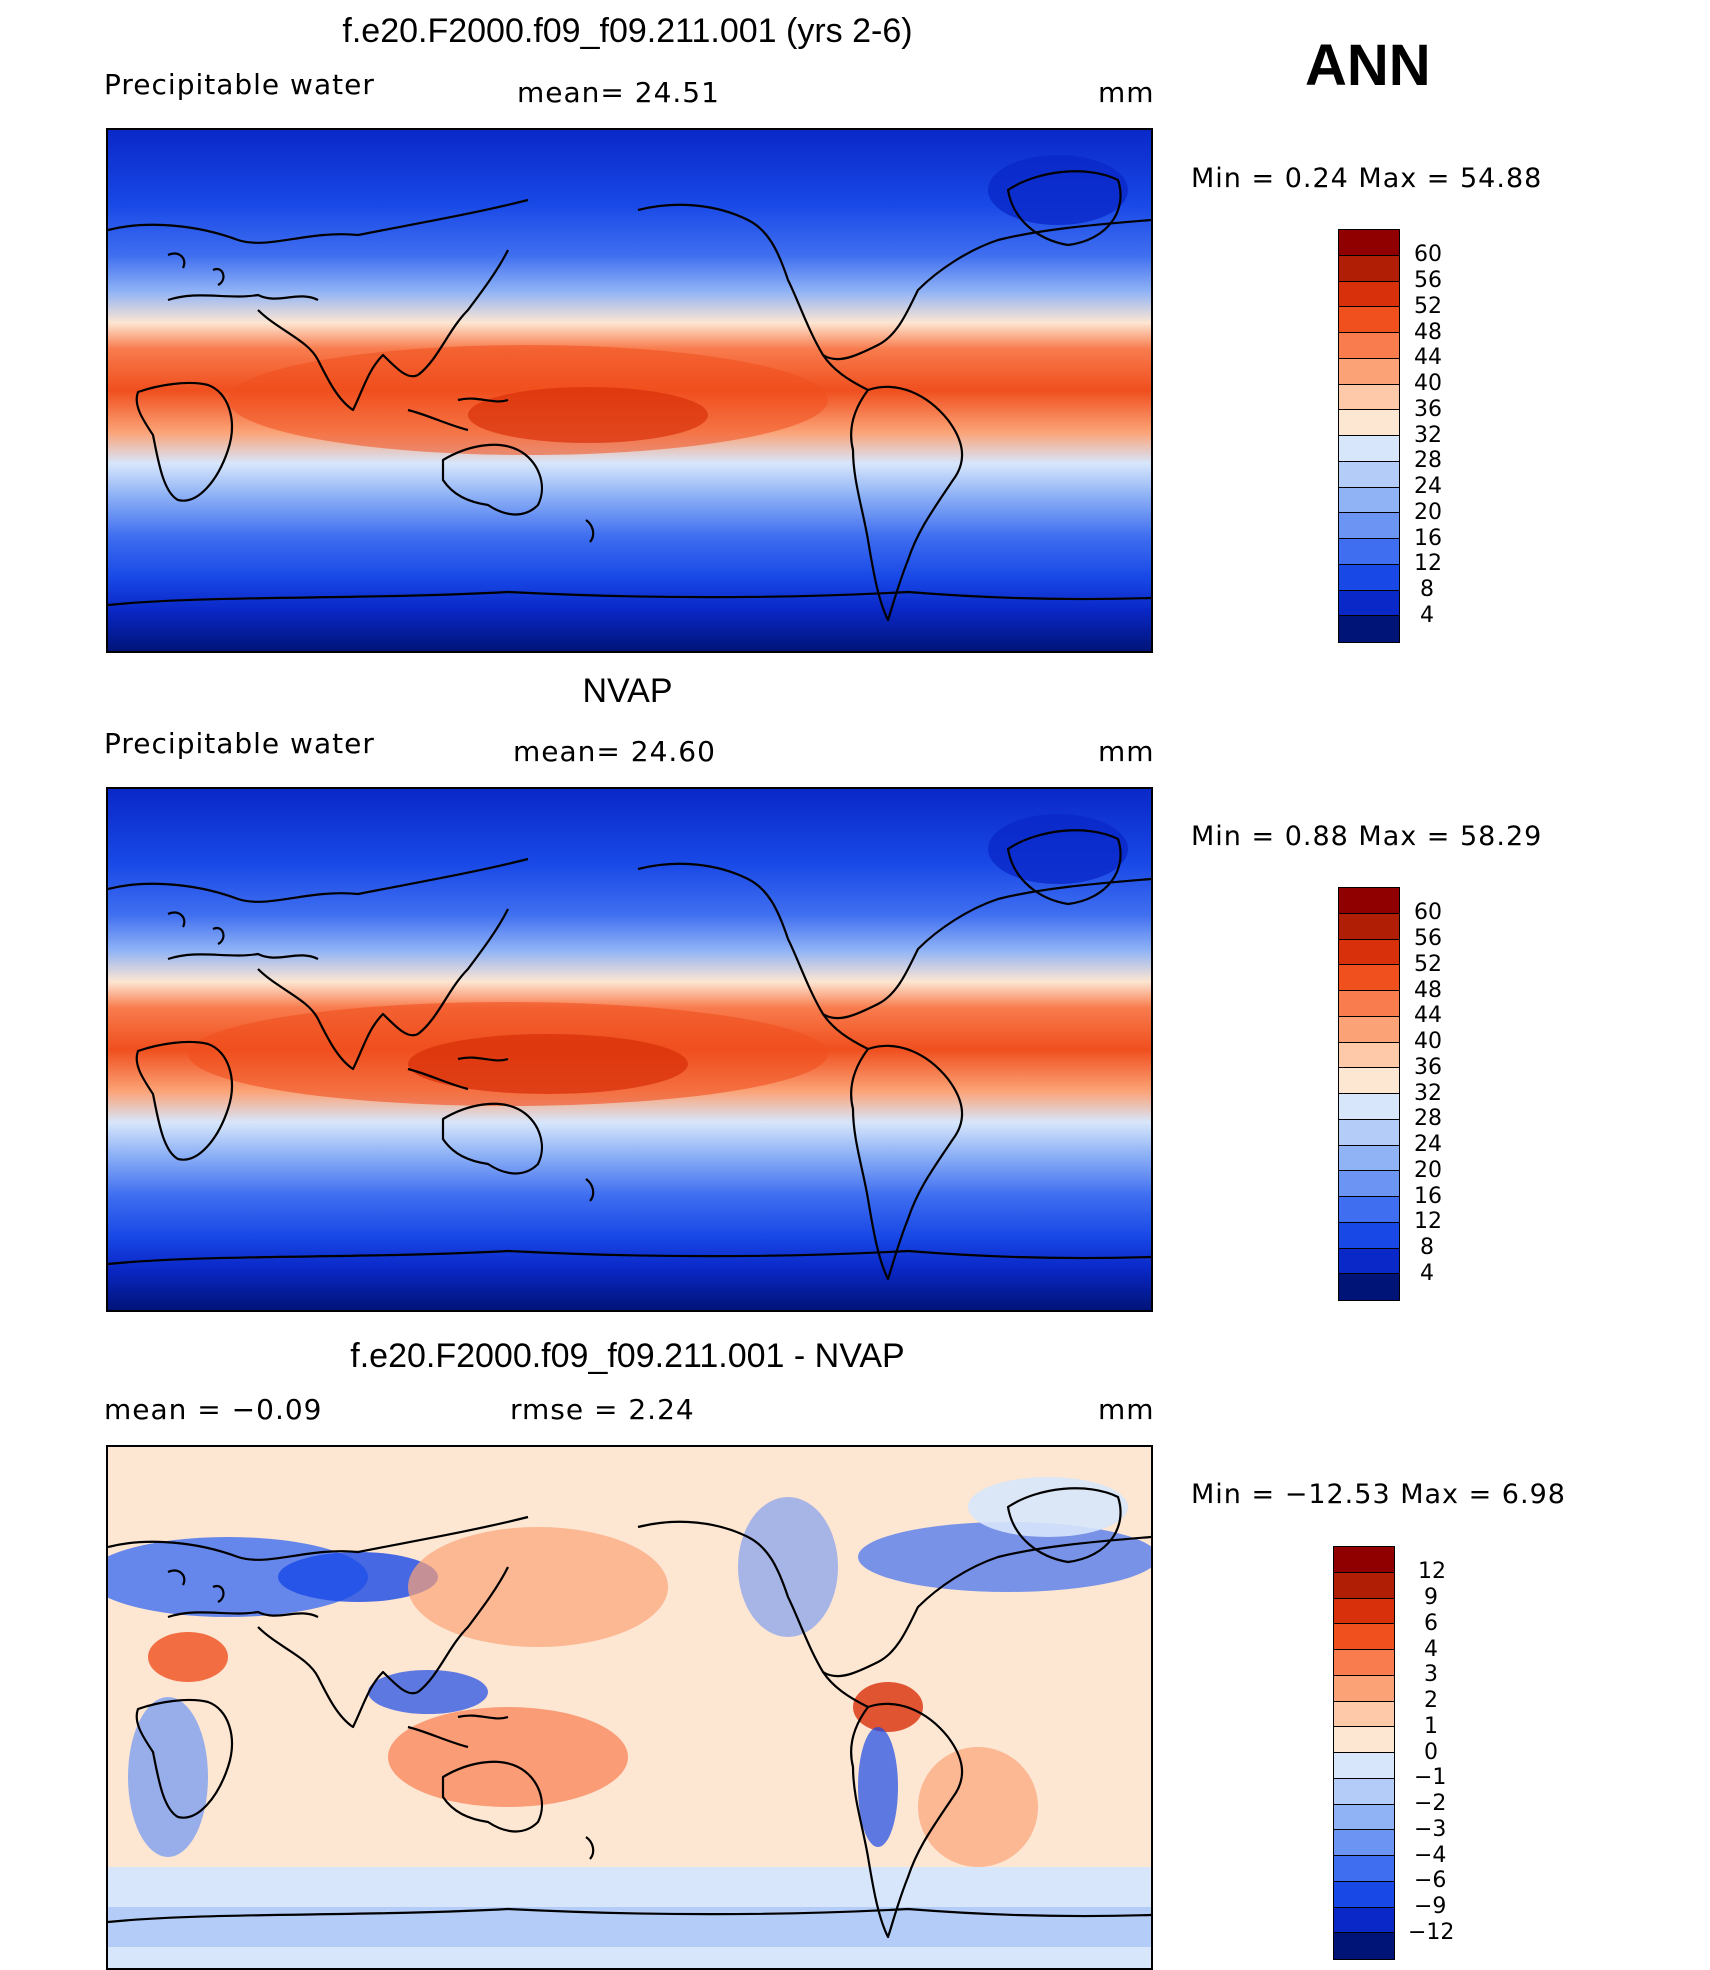 The image size is (1710, 1970). I want to click on colorbar-tick: −1, so click(1430, 1777).